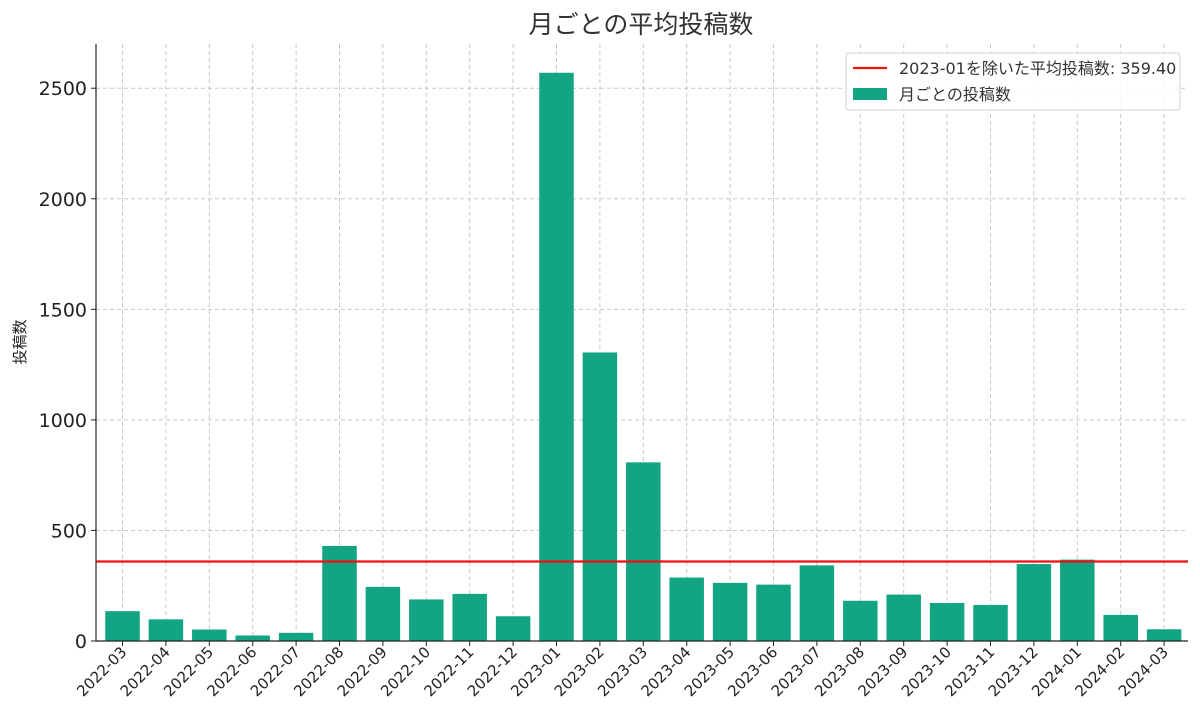 Image resolution: width=1200 pixels, height=719 pixels. What do you see at coordinates (63, 310) in the screenshot?
I see `y-tick-label: 1500` at bounding box center [63, 310].